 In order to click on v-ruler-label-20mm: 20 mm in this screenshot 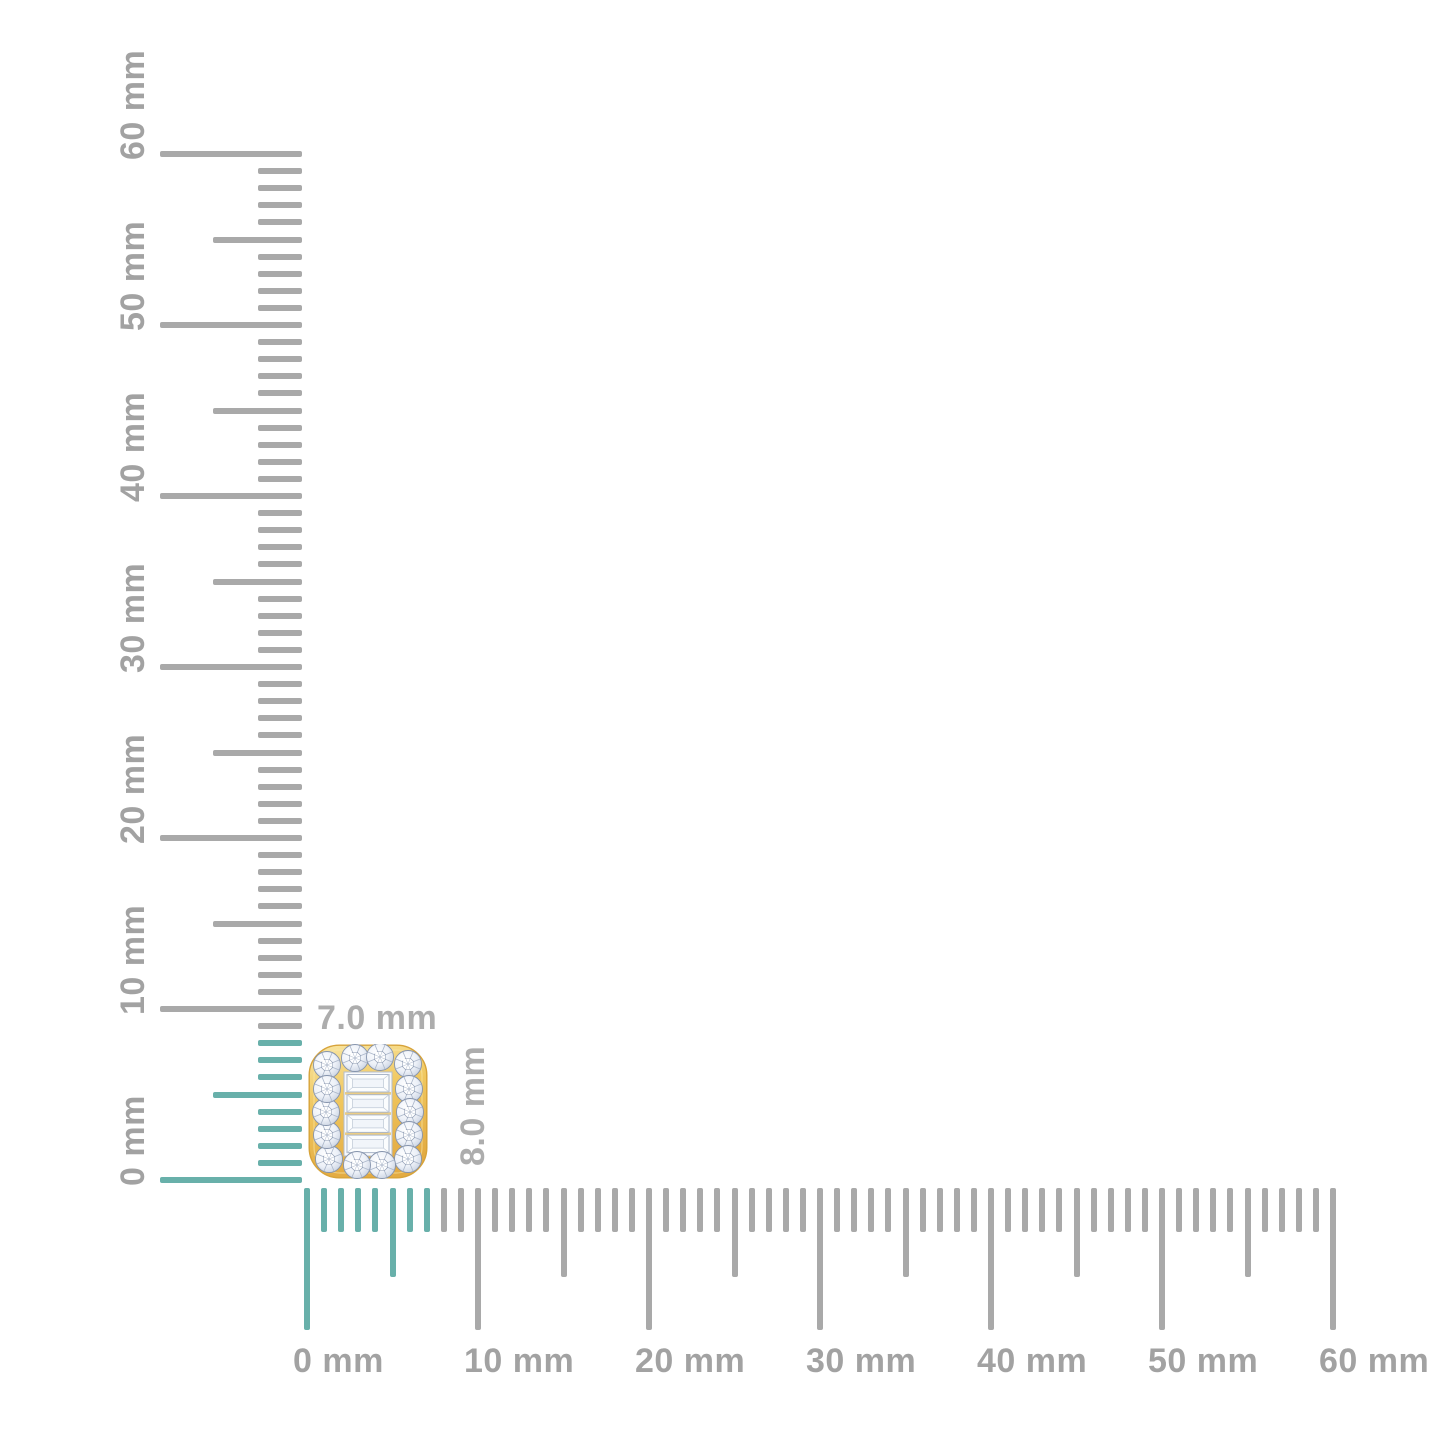, I will do `click(133, 788)`.